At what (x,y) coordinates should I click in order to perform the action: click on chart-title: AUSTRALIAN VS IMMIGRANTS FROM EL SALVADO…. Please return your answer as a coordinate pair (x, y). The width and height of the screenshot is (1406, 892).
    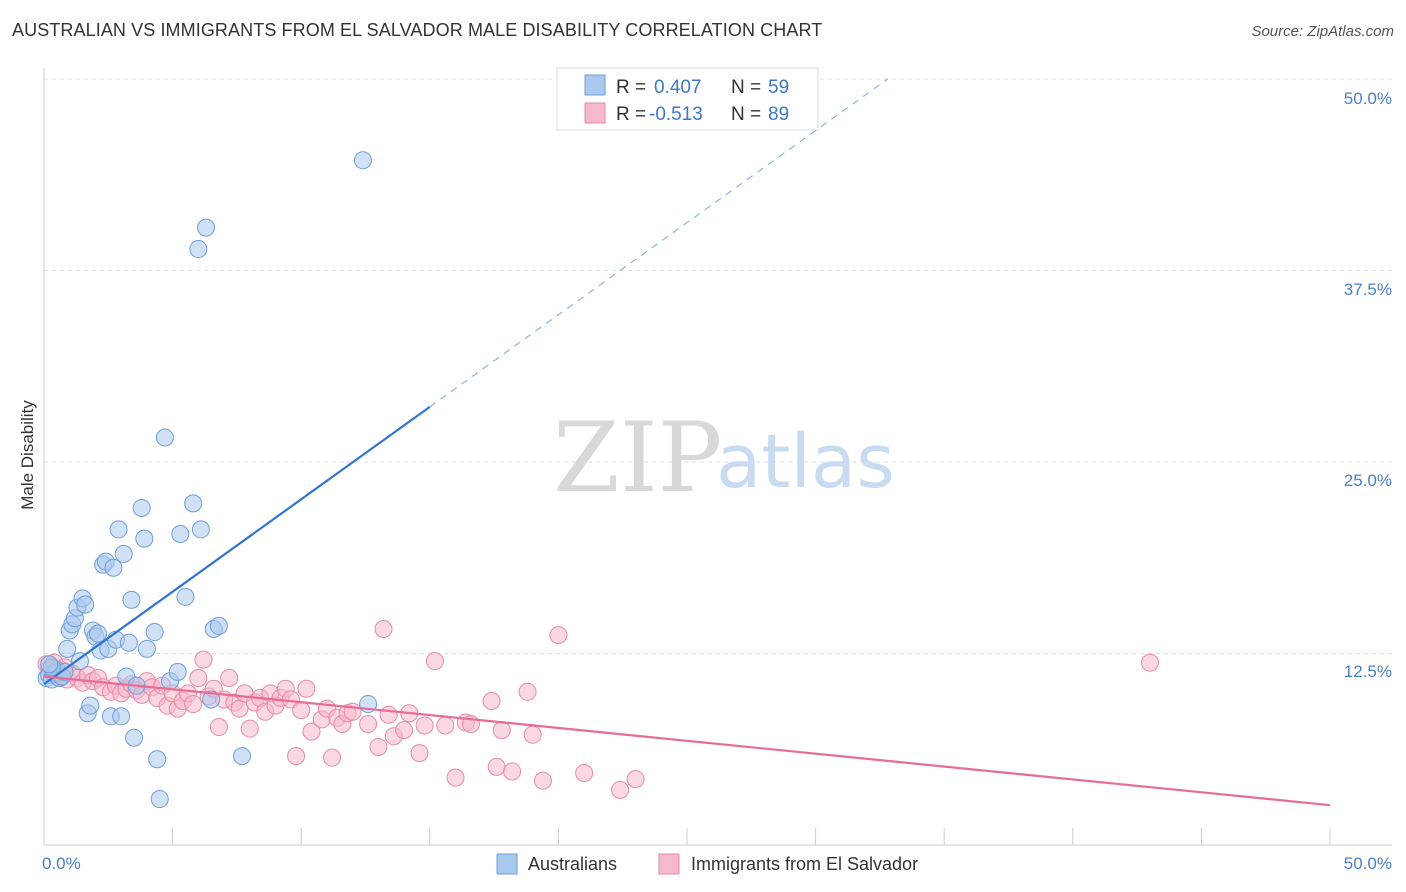
    Looking at the image, I should click on (417, 30).